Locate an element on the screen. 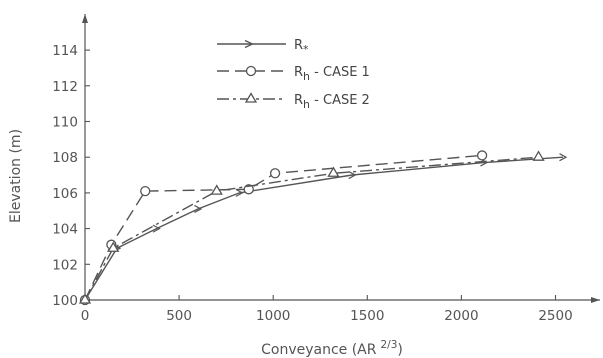 The image size is (603, 358). x-axis-arrow is located at coordinates (595, 300).